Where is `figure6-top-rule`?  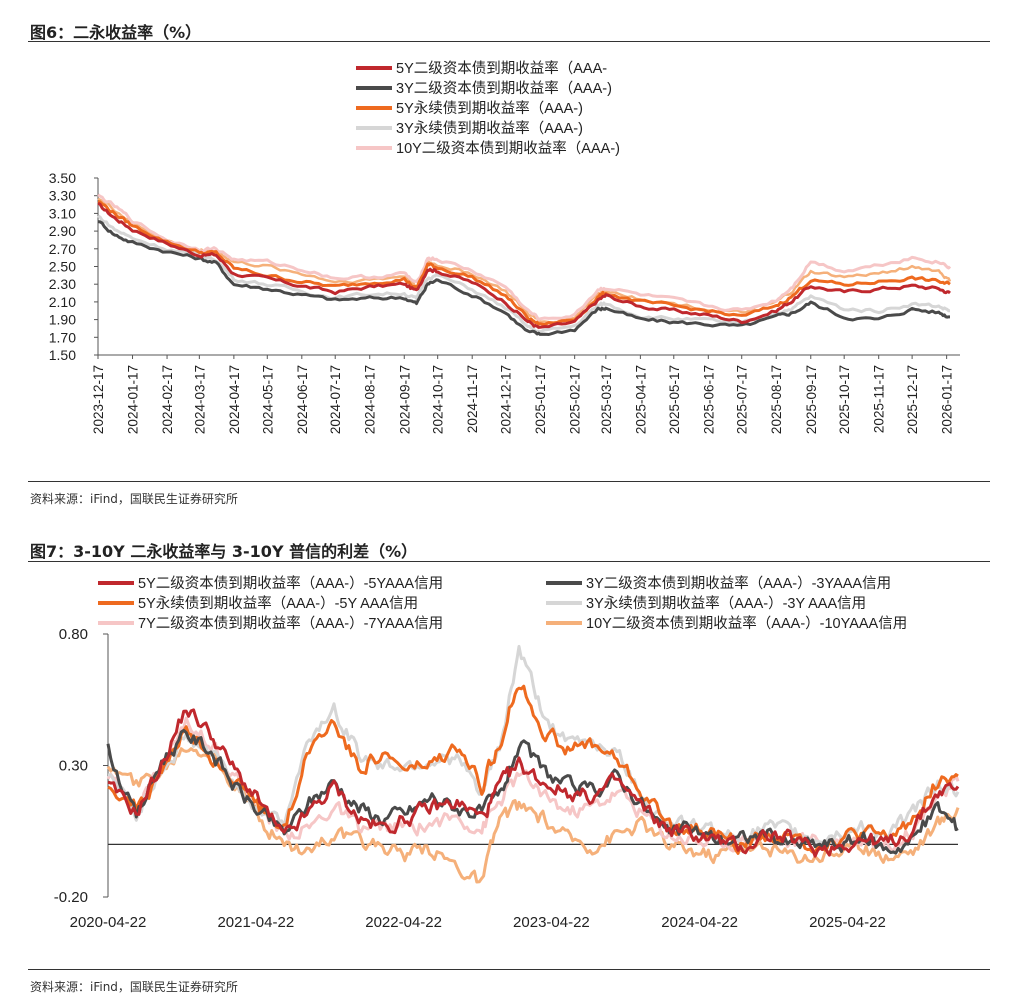 figure6-top-rule is located at coordinates (509, 41).